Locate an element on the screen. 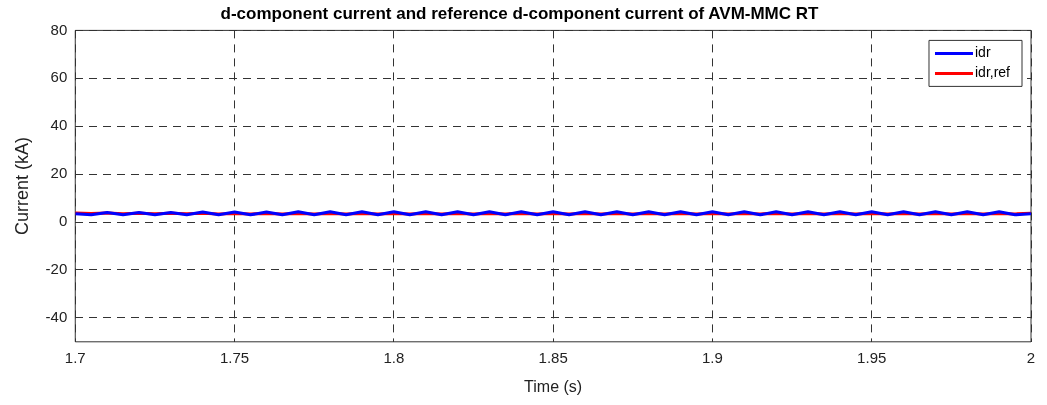  y-tick-label: 60 is located at coordinates (59, 77).